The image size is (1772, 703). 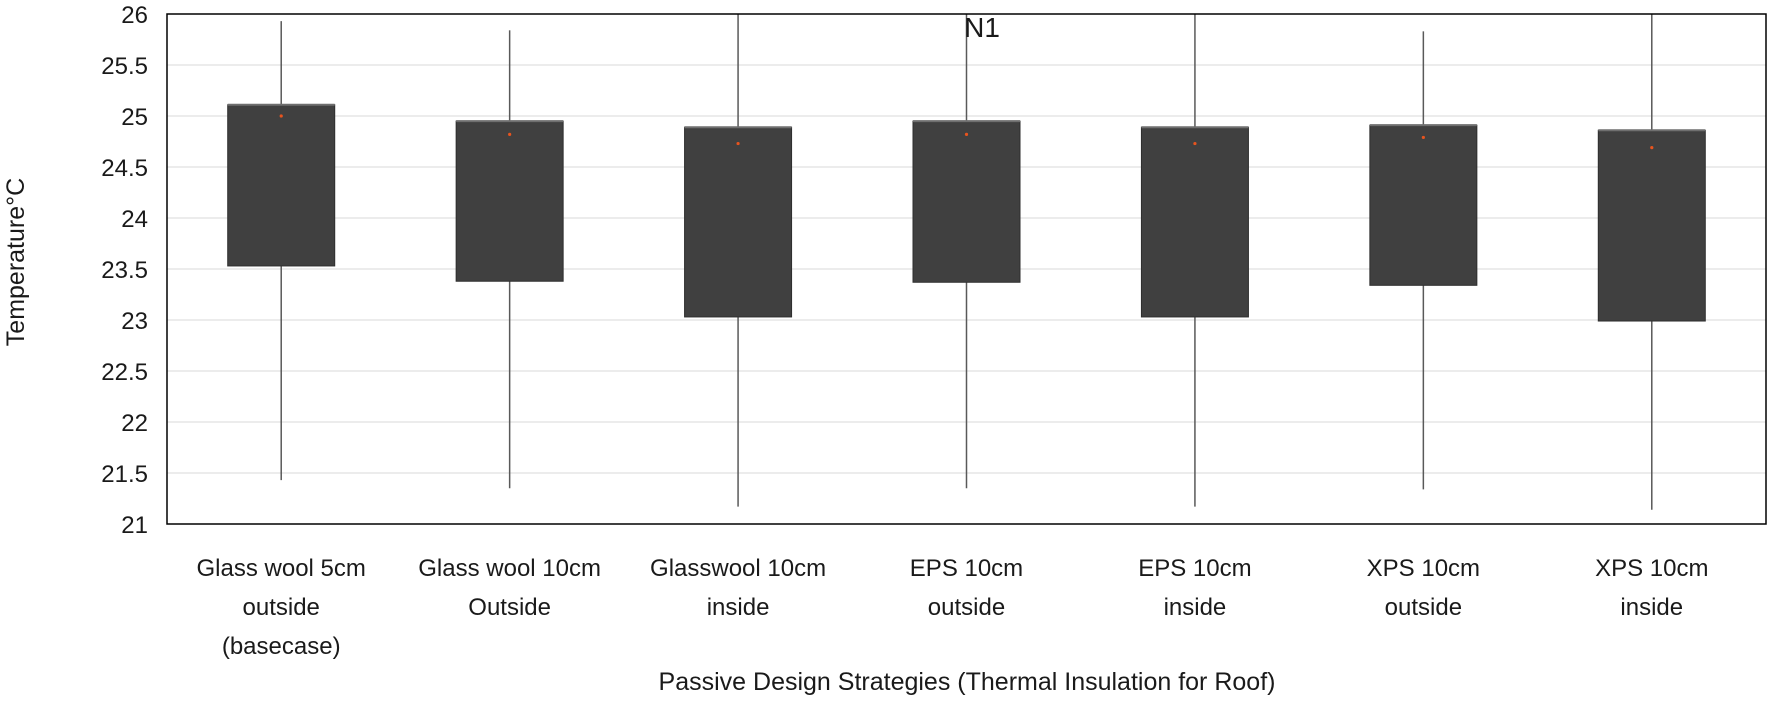 What do you see at coordinates (134, 321) in the screenshot?
I see `y-tick-label: 23` at bounding box center [134, 321].